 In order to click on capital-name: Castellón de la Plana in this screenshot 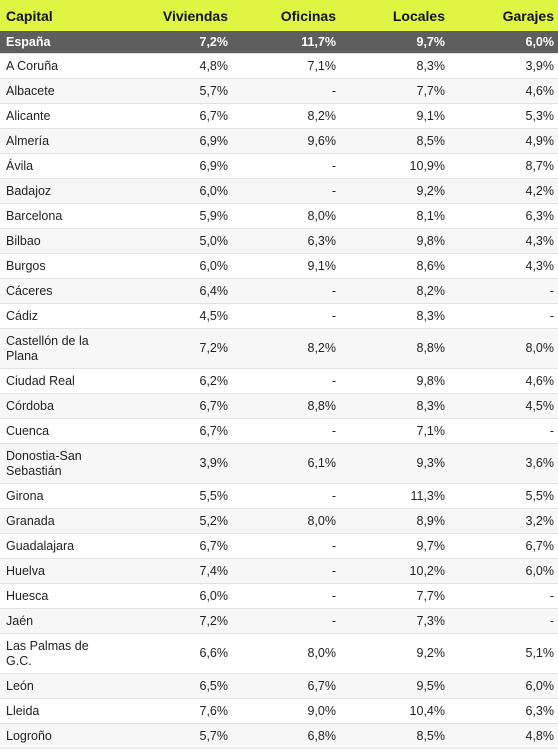, I will do `click(57, 348)`.